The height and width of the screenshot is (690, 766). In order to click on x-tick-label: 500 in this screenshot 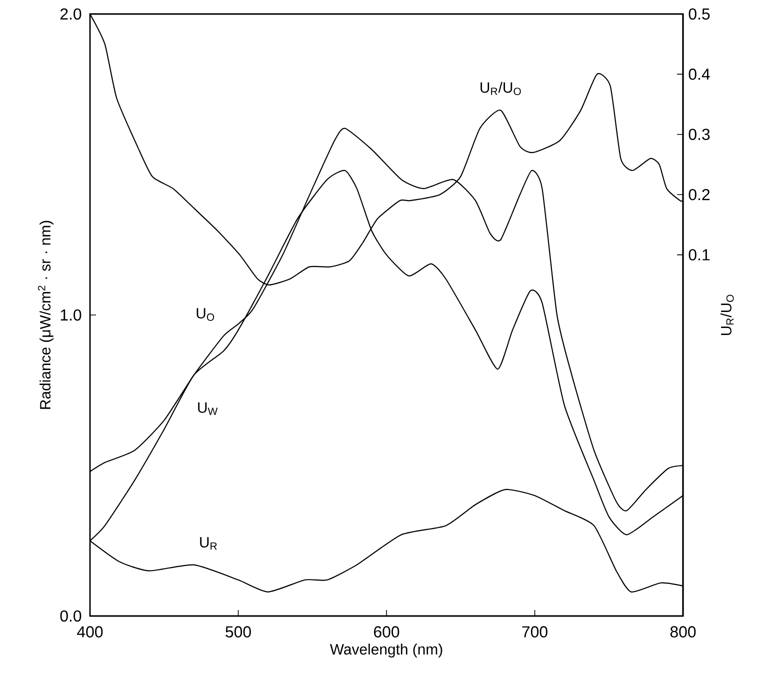, I will do `click(238, 632)`.